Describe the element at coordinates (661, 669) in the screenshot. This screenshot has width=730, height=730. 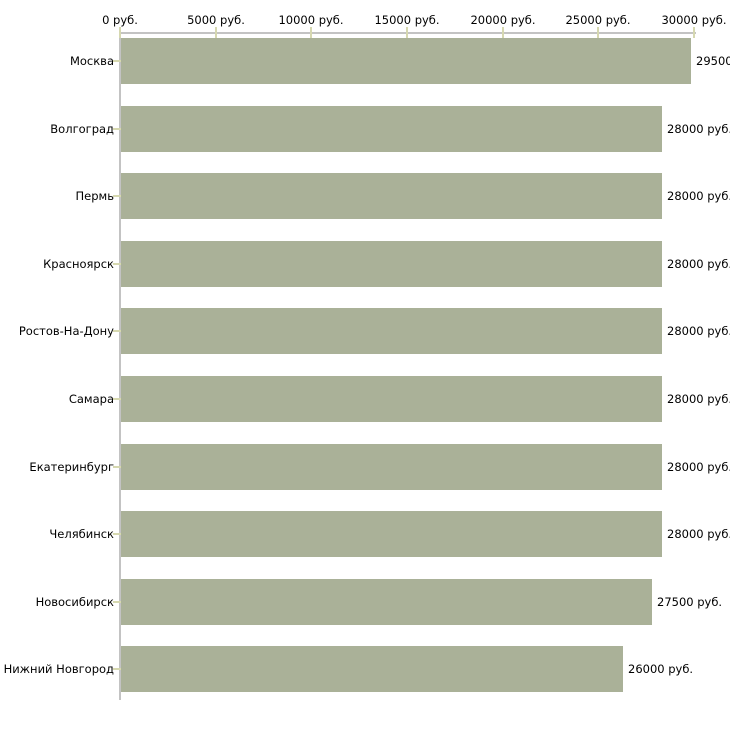
I see `value-label: 26000 руб.` at that location.